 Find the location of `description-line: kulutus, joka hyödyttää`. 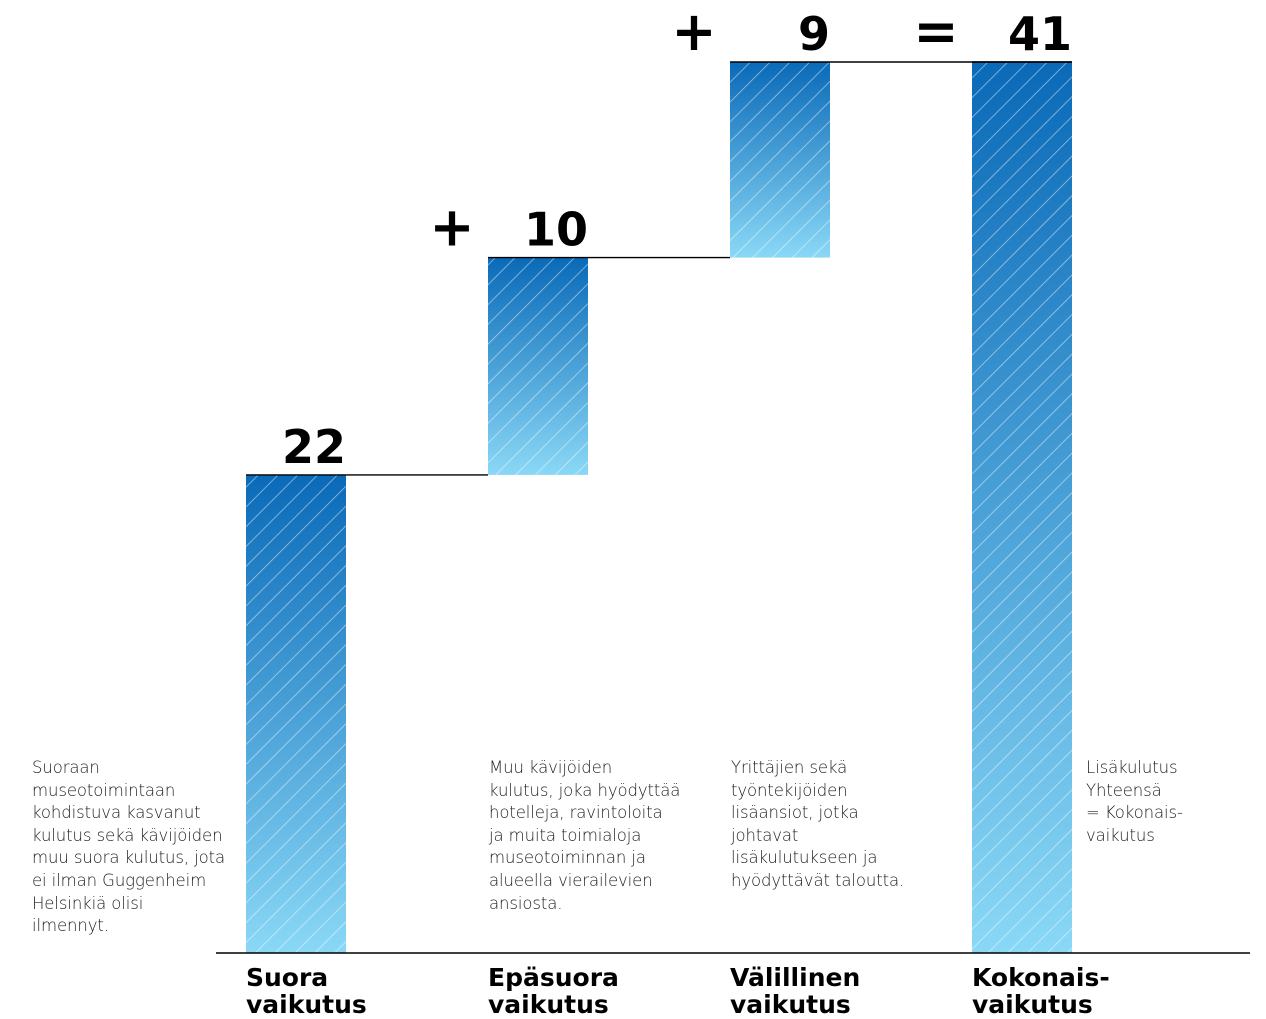

description-line: kulutus, joka hyödyttää is located at coordinates (585, 790).